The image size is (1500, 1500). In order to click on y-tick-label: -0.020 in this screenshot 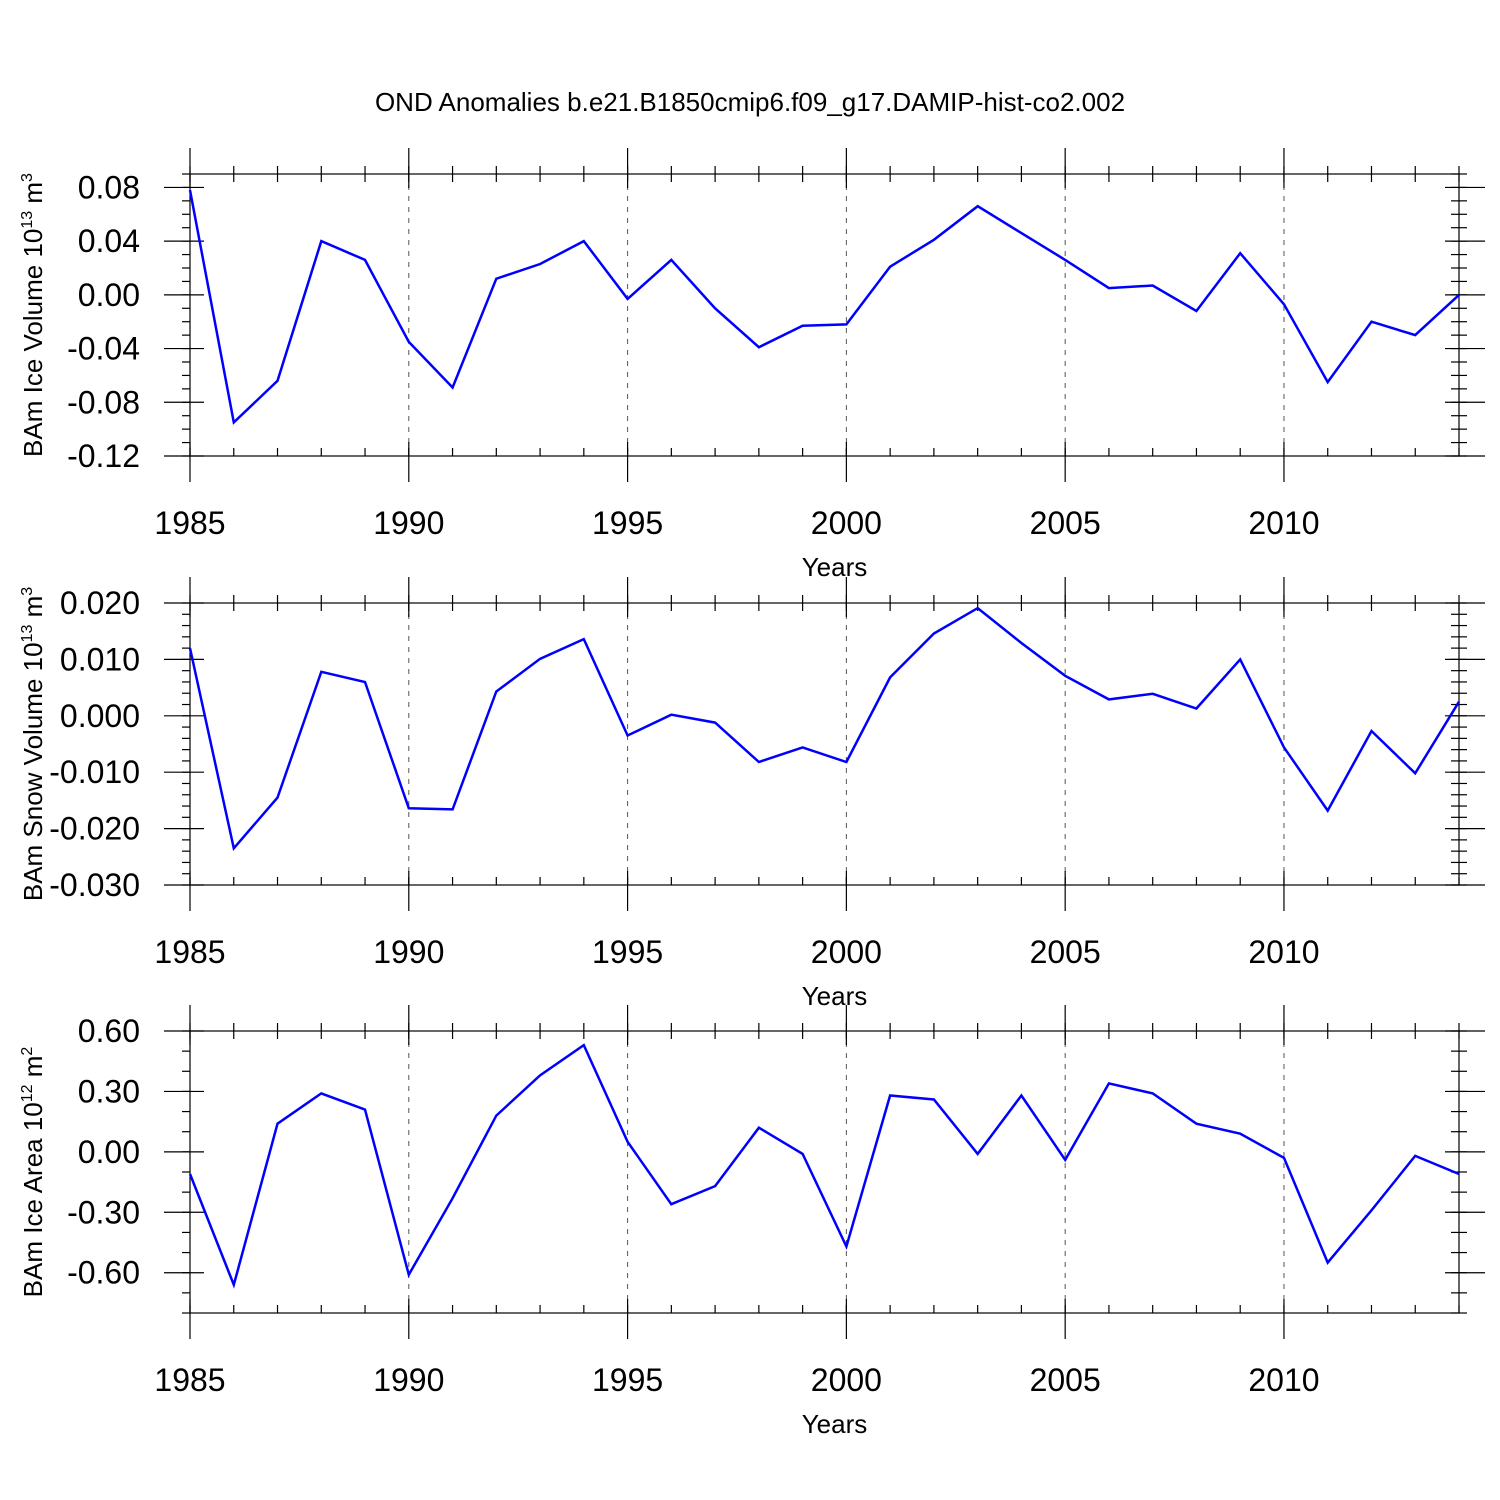, I will do `click(94, 829)`.